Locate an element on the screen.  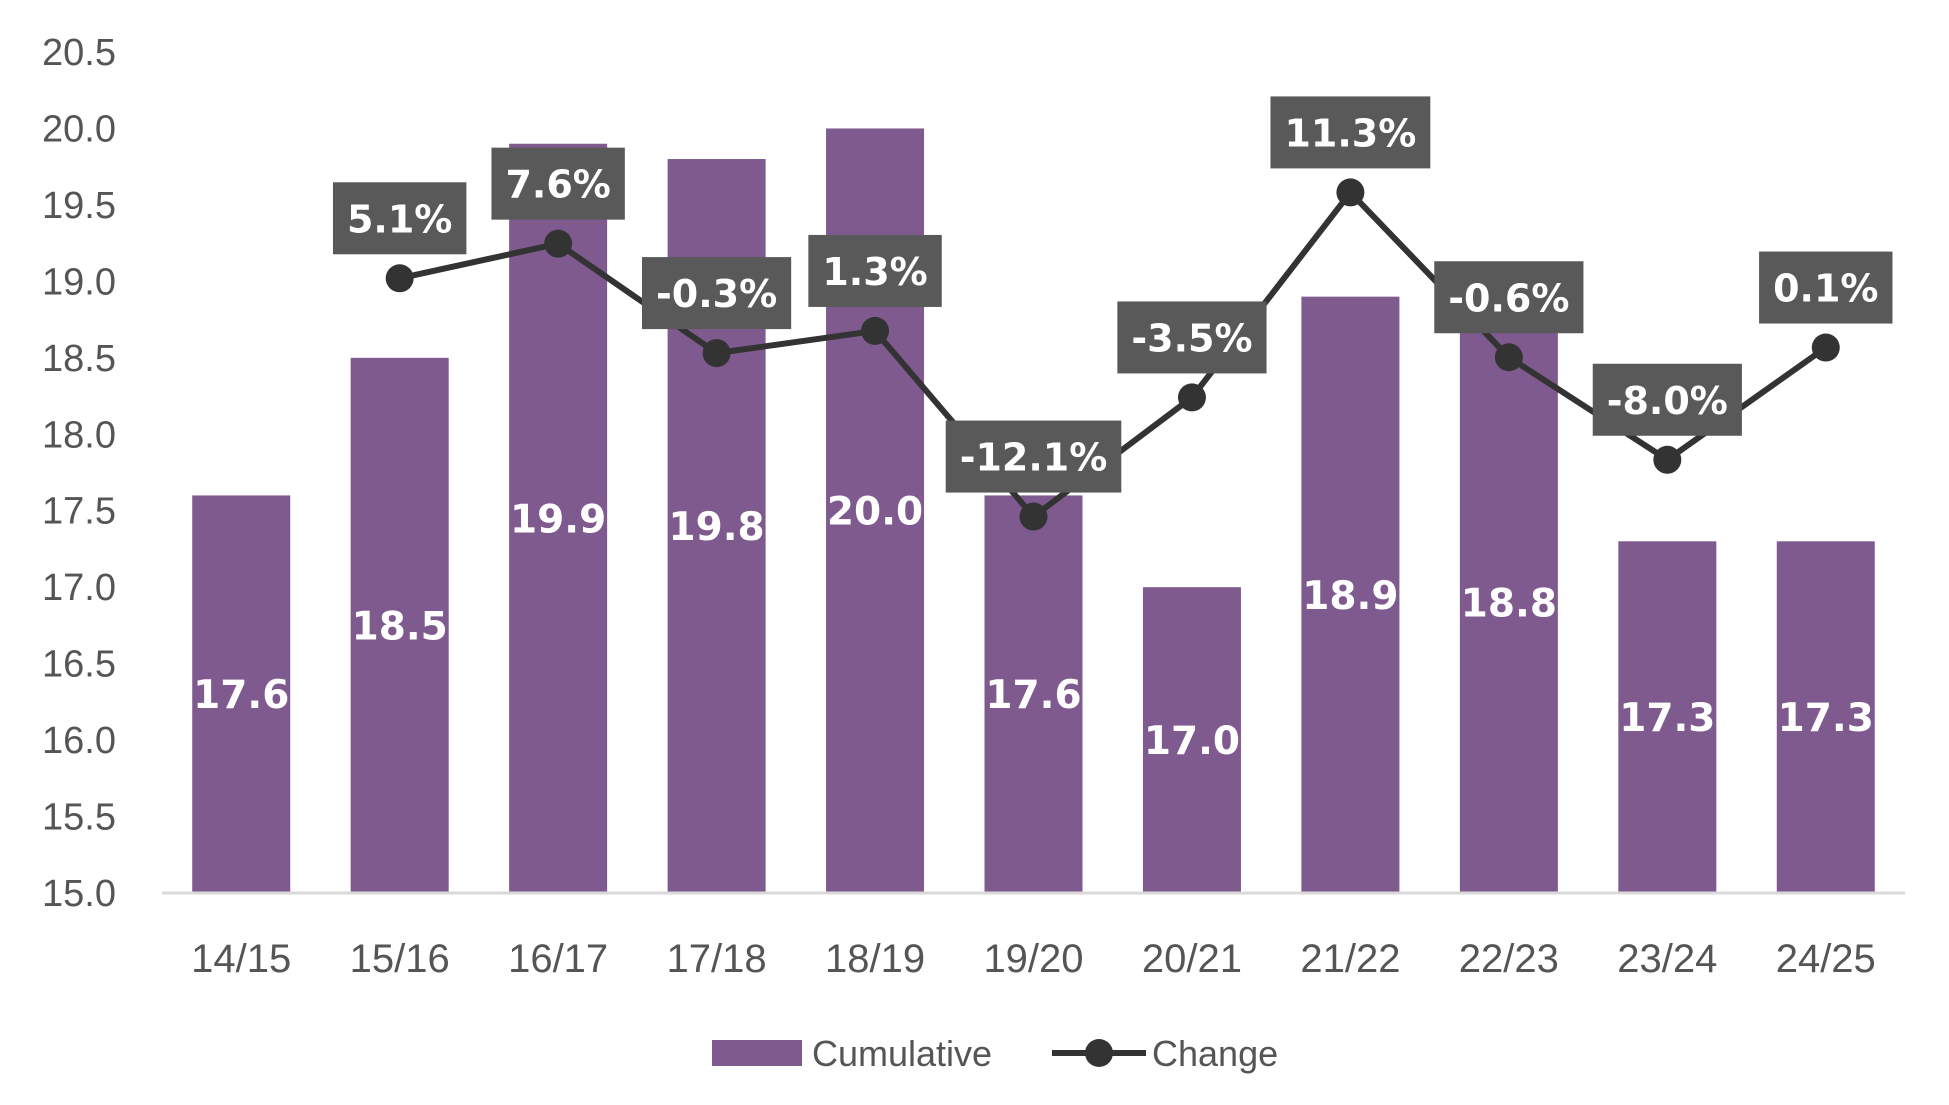
y-tick-label: 19.0 is located at coordinates (79, 282).